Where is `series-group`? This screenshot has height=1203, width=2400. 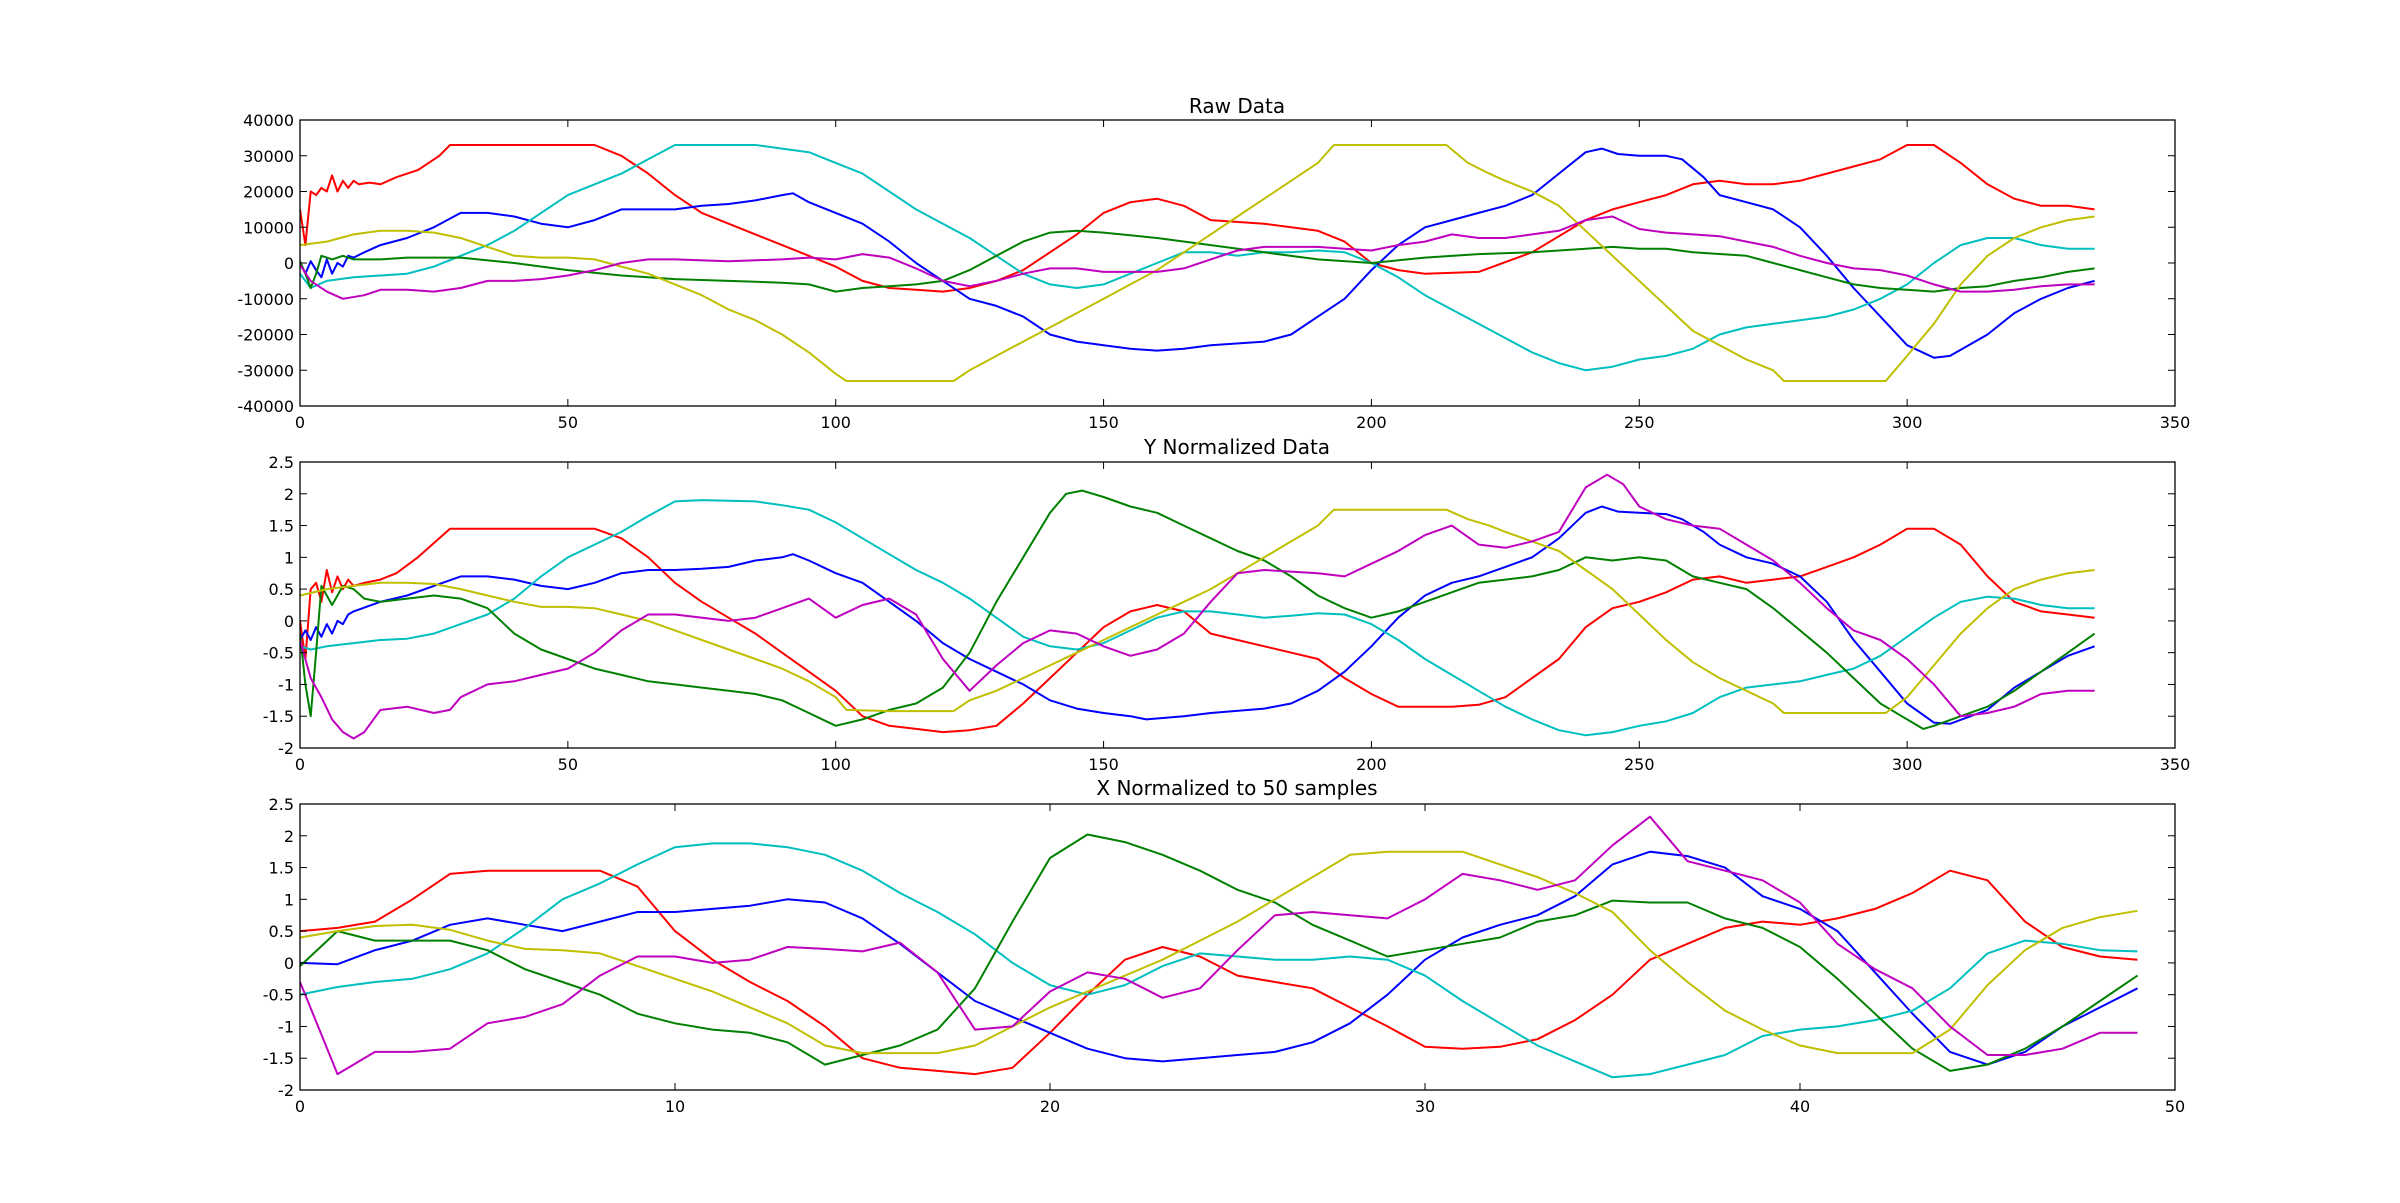 series-group is located at coordinates (1197, 263).